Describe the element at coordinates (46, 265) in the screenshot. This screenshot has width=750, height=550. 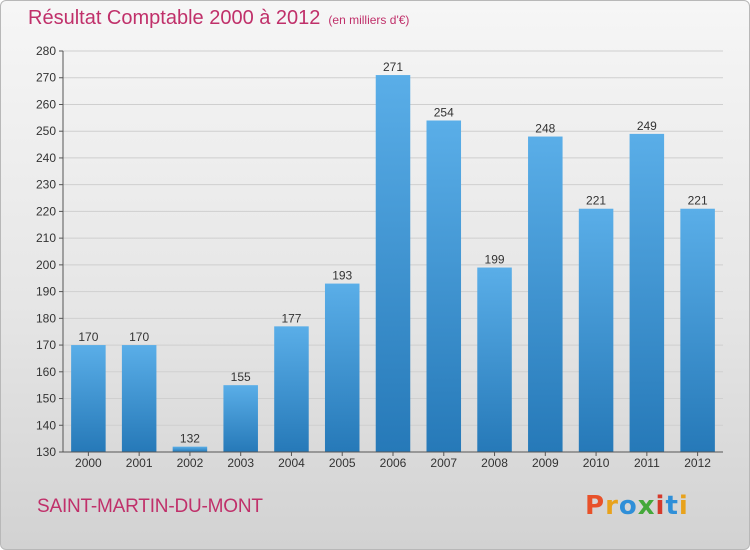
I see `y-tick-label: 200` at that location.